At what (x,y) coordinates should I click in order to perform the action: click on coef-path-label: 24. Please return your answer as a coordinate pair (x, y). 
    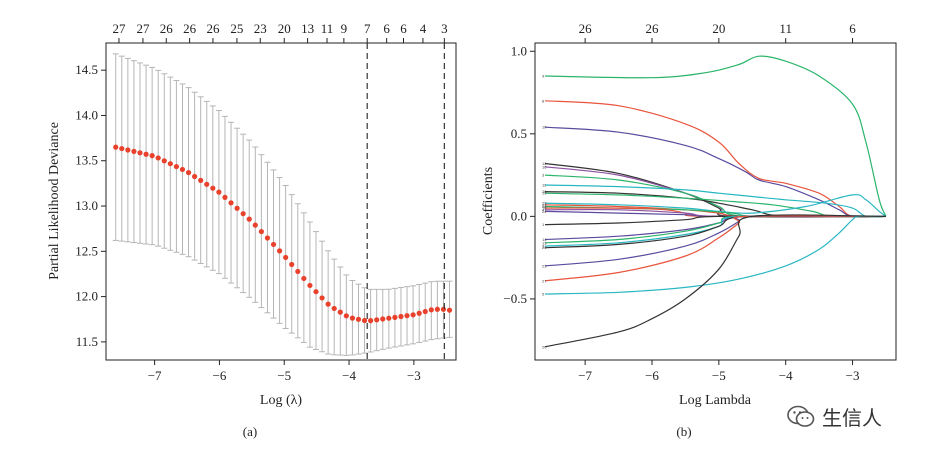
    Looking at the image, I should click on (544, 211).